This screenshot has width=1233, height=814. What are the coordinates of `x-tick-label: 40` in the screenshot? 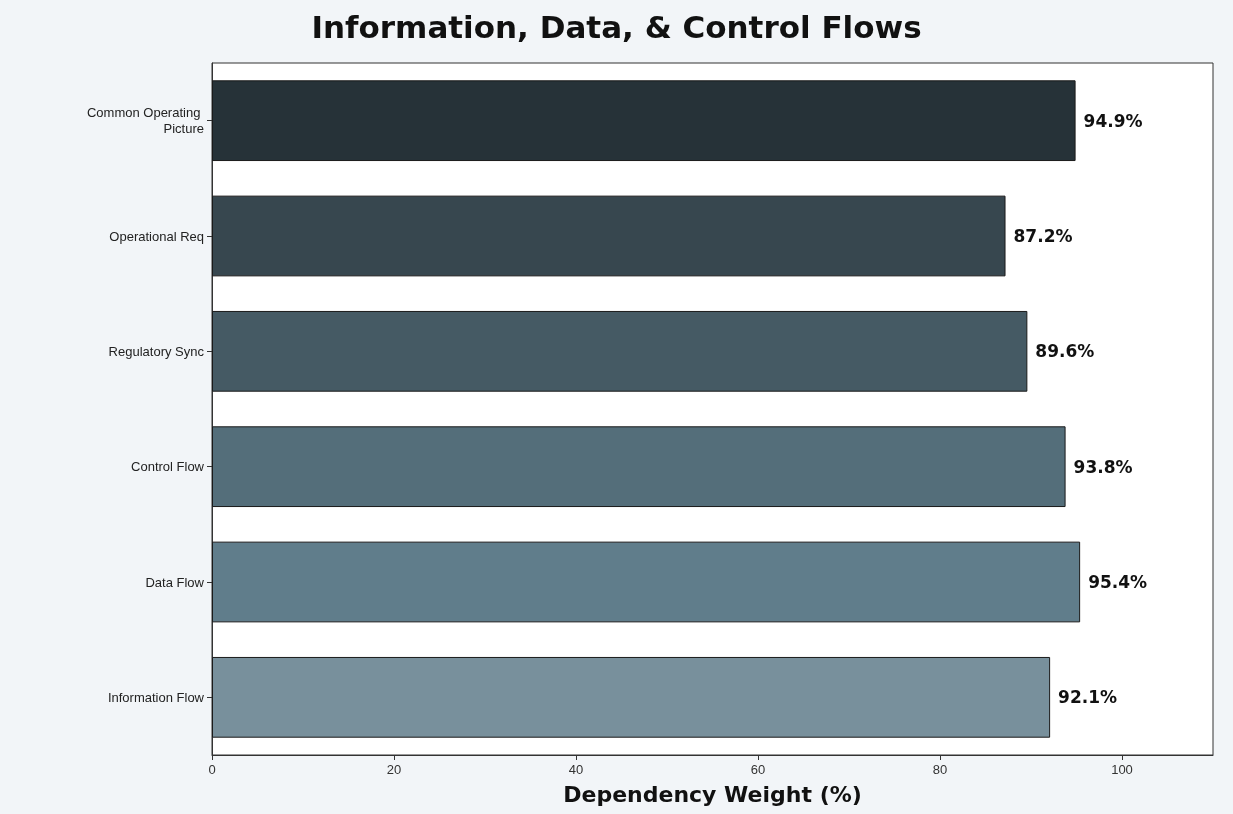 It's located at (576, 769).